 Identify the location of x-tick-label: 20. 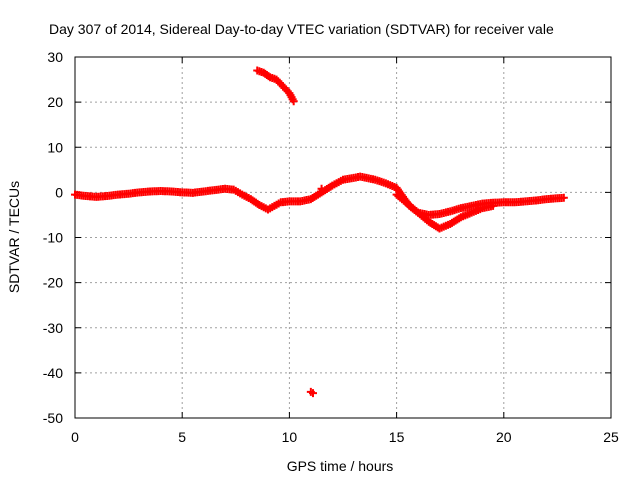
(504, 437).